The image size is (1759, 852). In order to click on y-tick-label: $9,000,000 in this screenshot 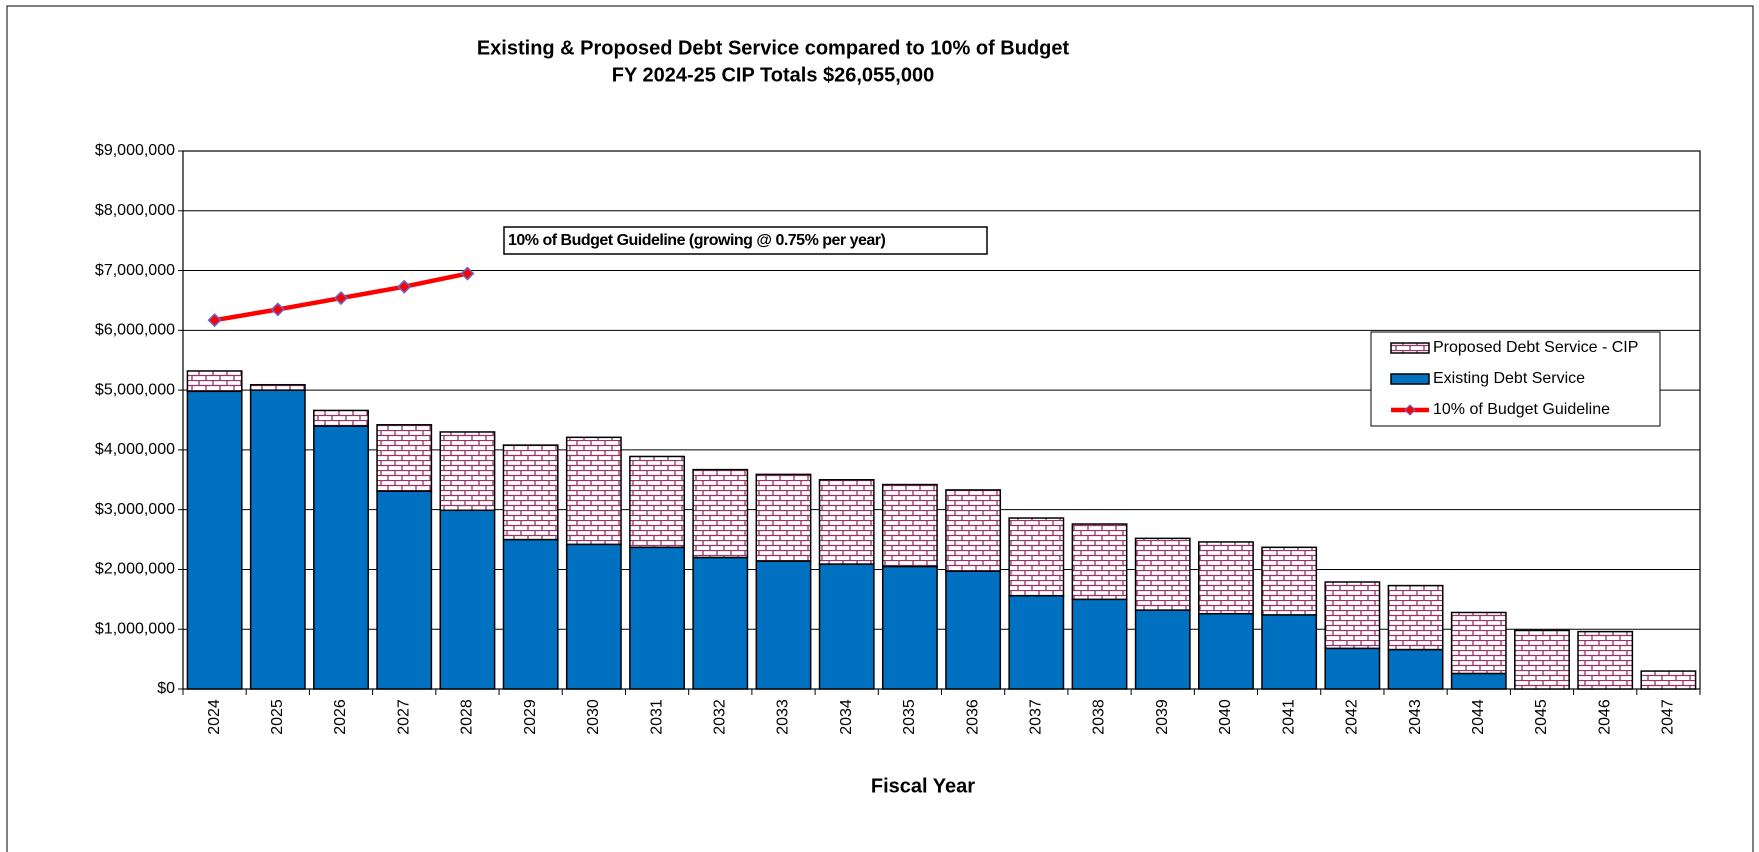, I will do `click(135, 150)`.